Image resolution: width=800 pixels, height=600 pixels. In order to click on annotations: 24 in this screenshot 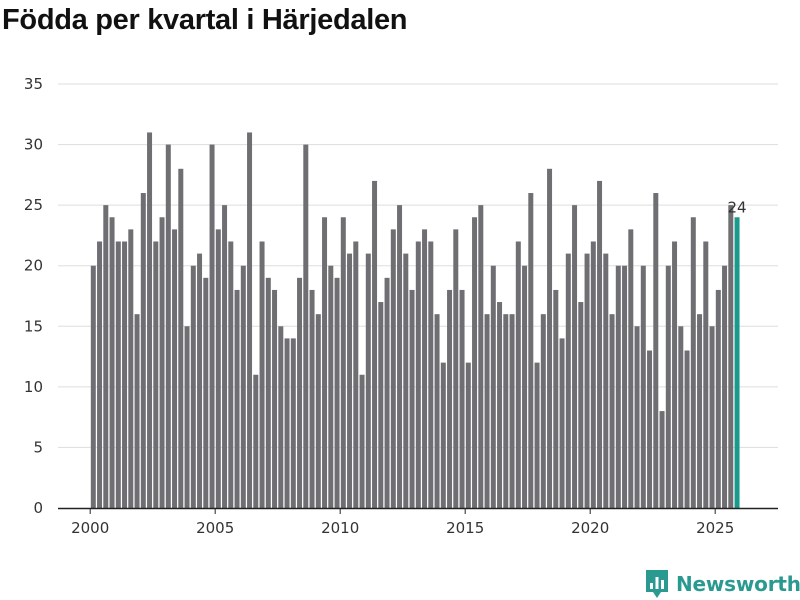, I will do `click(737, 207)`.